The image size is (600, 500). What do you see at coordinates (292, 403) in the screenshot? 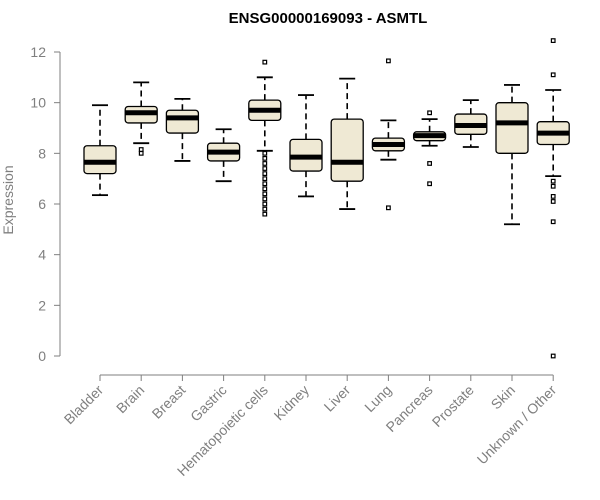
I see `x-tick-label: Kidney` at bounding box center [292, 403].